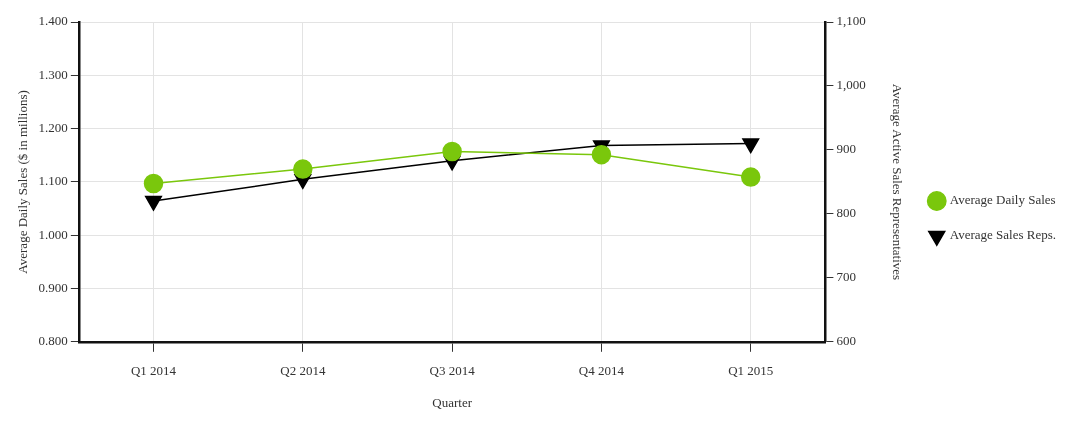 The height and width of the screenshot is (423, 1084). What do you see at coordinates (846, 213) in the screenshot?
I see `y2-tick-label: 800` at bounding box center [846, 213].